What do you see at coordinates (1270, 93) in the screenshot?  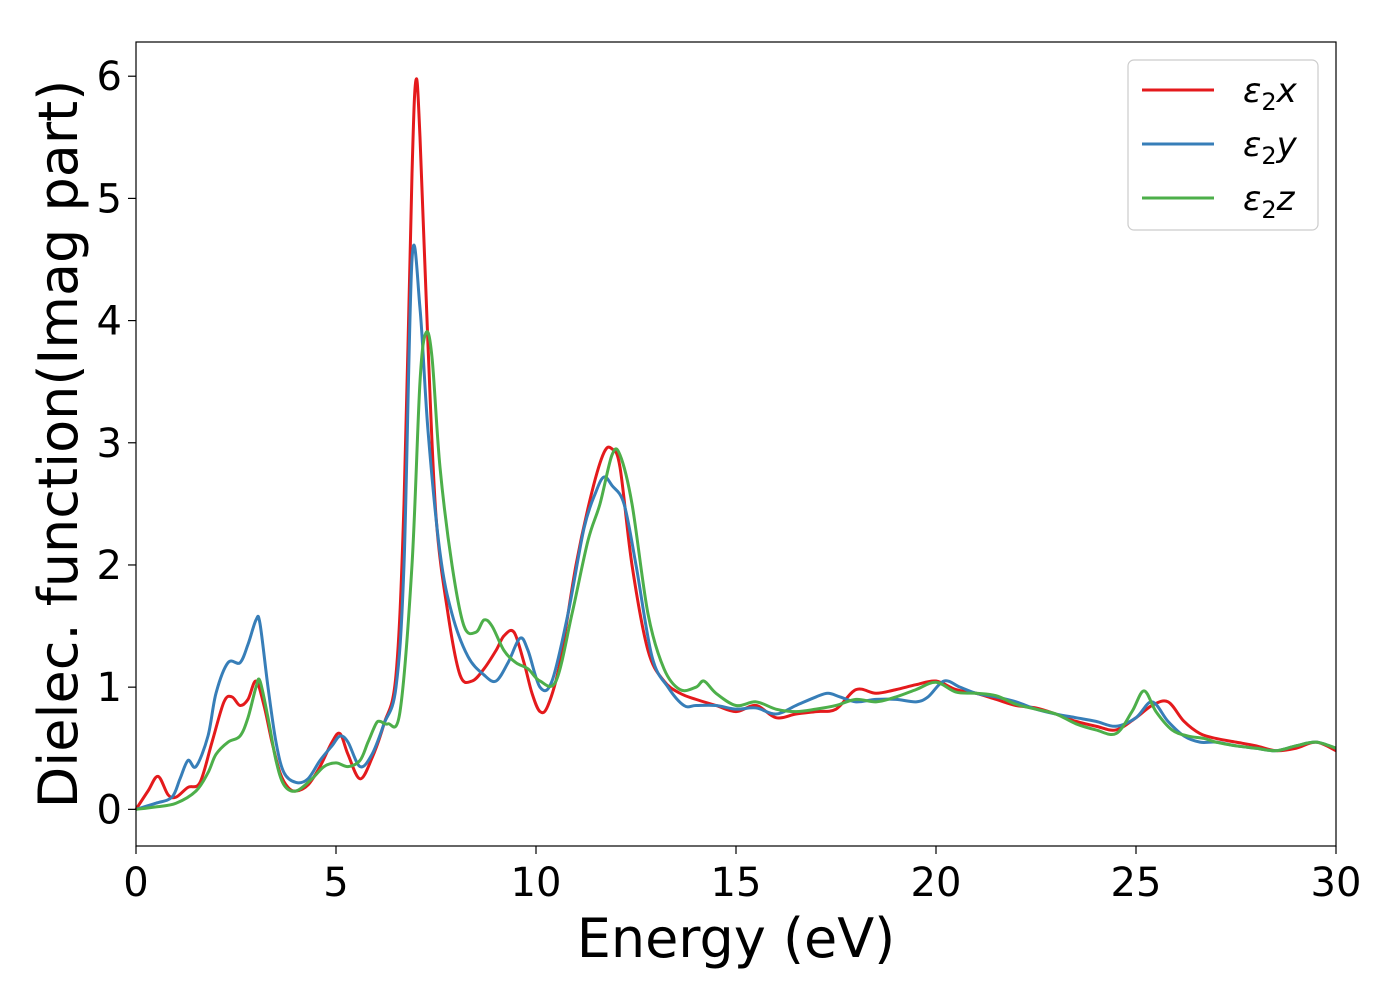 I see `legend-label-x: ε2x` at bounding box center [1270, 93].